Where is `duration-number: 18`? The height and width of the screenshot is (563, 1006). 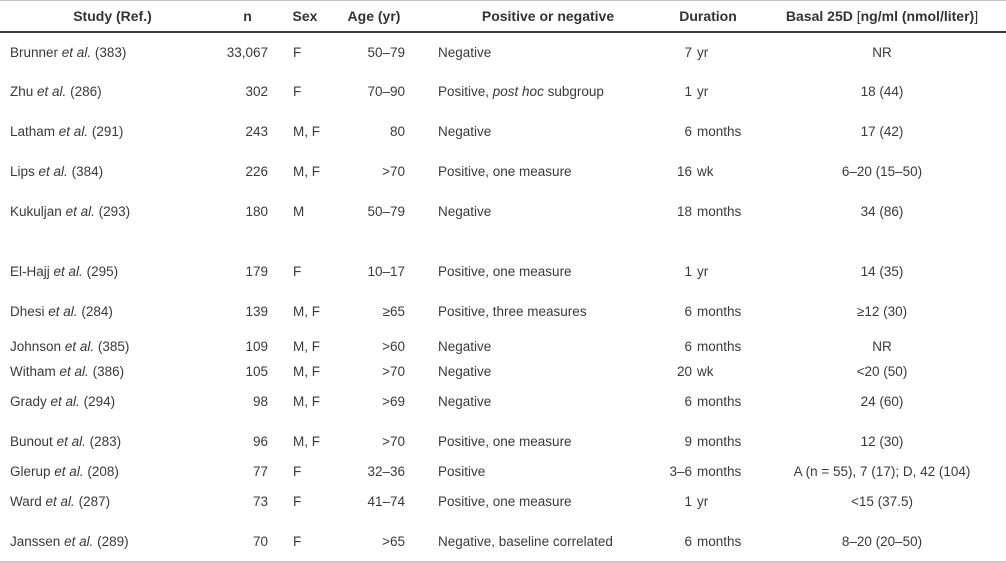 duration-number: 18 is located at coordinates (684, 211).